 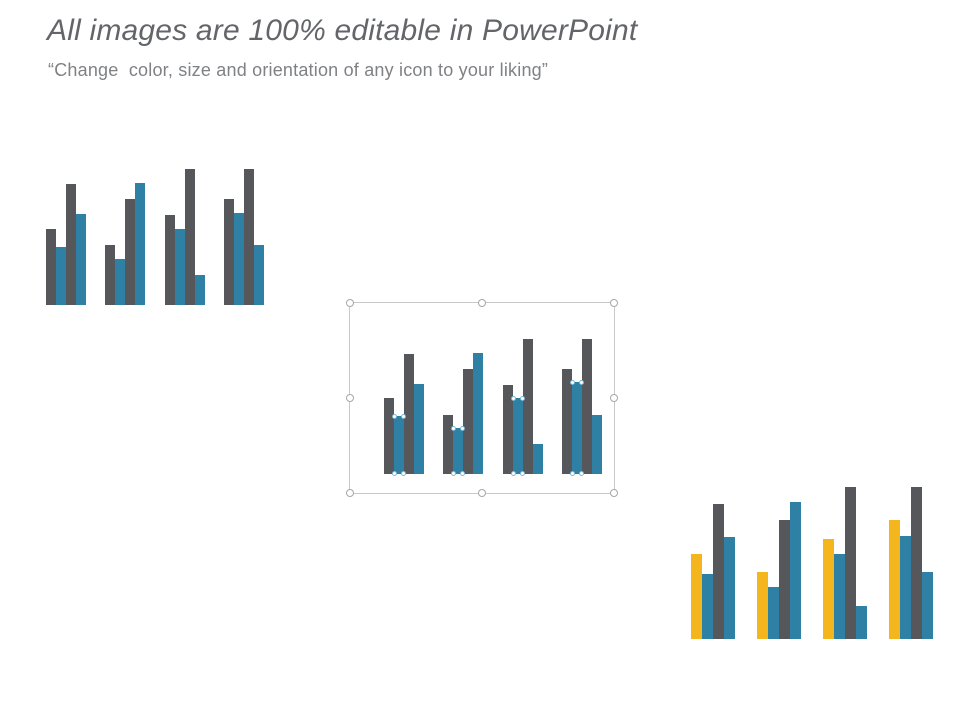 I want to click on resize-handle-ne, so click(x=614, y=303).